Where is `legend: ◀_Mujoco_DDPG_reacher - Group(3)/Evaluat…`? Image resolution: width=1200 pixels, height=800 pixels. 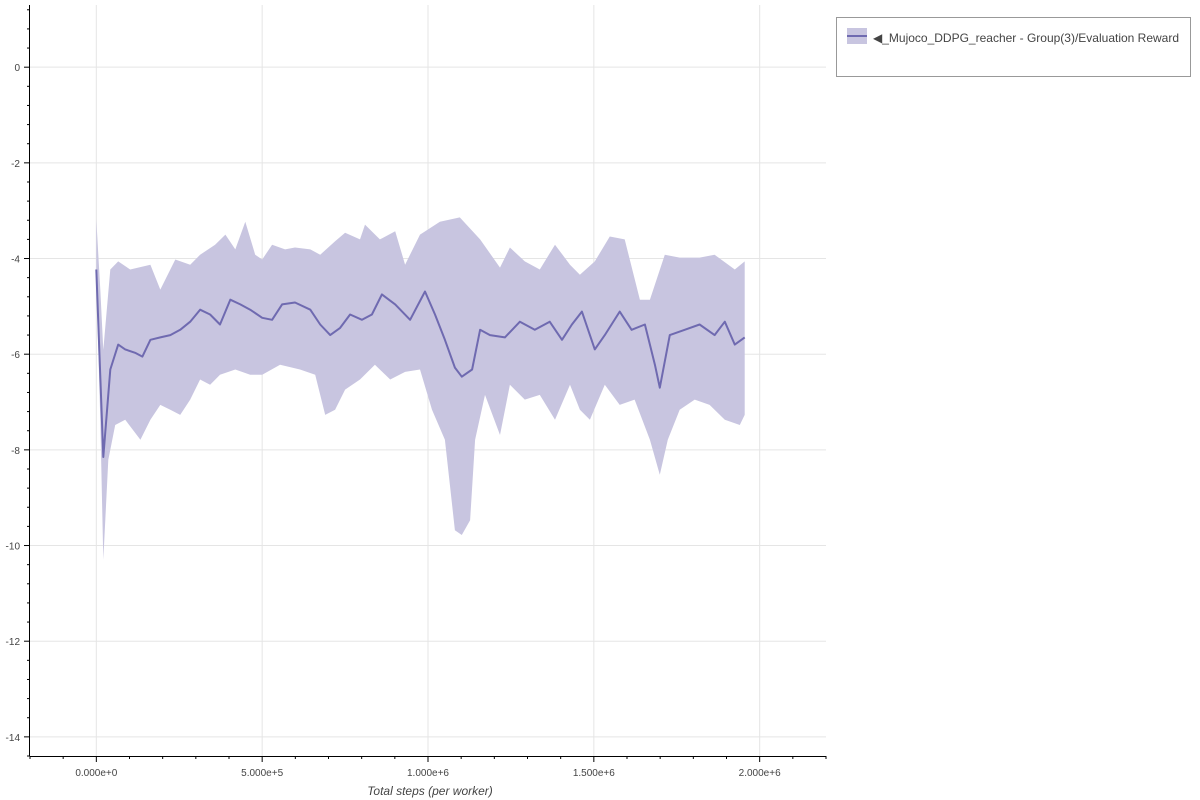
legend: ◀_Mujoco_DDPG_reacher - Group(3)/Evaluat… is located at coordinates (1013, 47).